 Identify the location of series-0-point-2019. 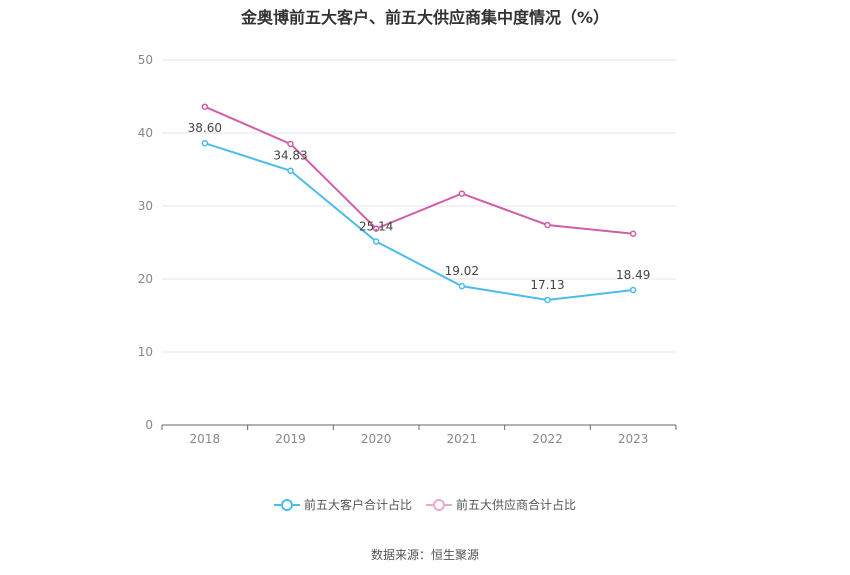
(290, 170).